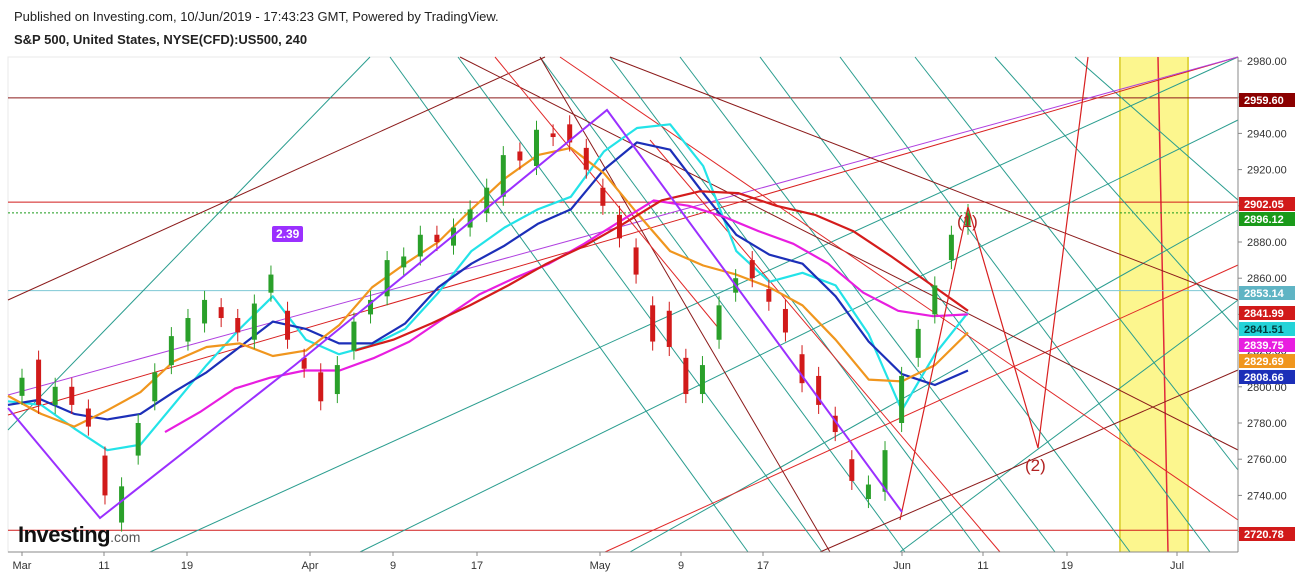 This screenshot has width=1299, height=580. I want to click on logo-name: Investing, so click(64, 534).